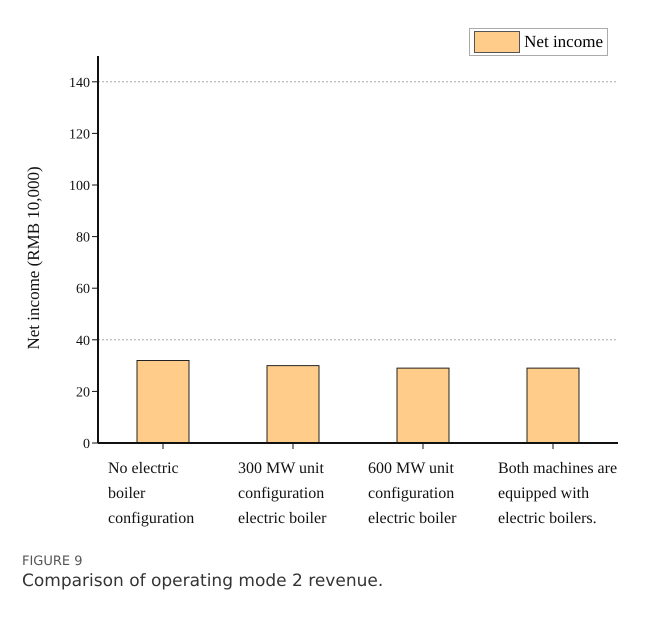 The height and width of the screenshot is (628, 646). Describe the element at coordinates (83, 290) in the screenshot. I see `y-tick-label: 60` at that location.